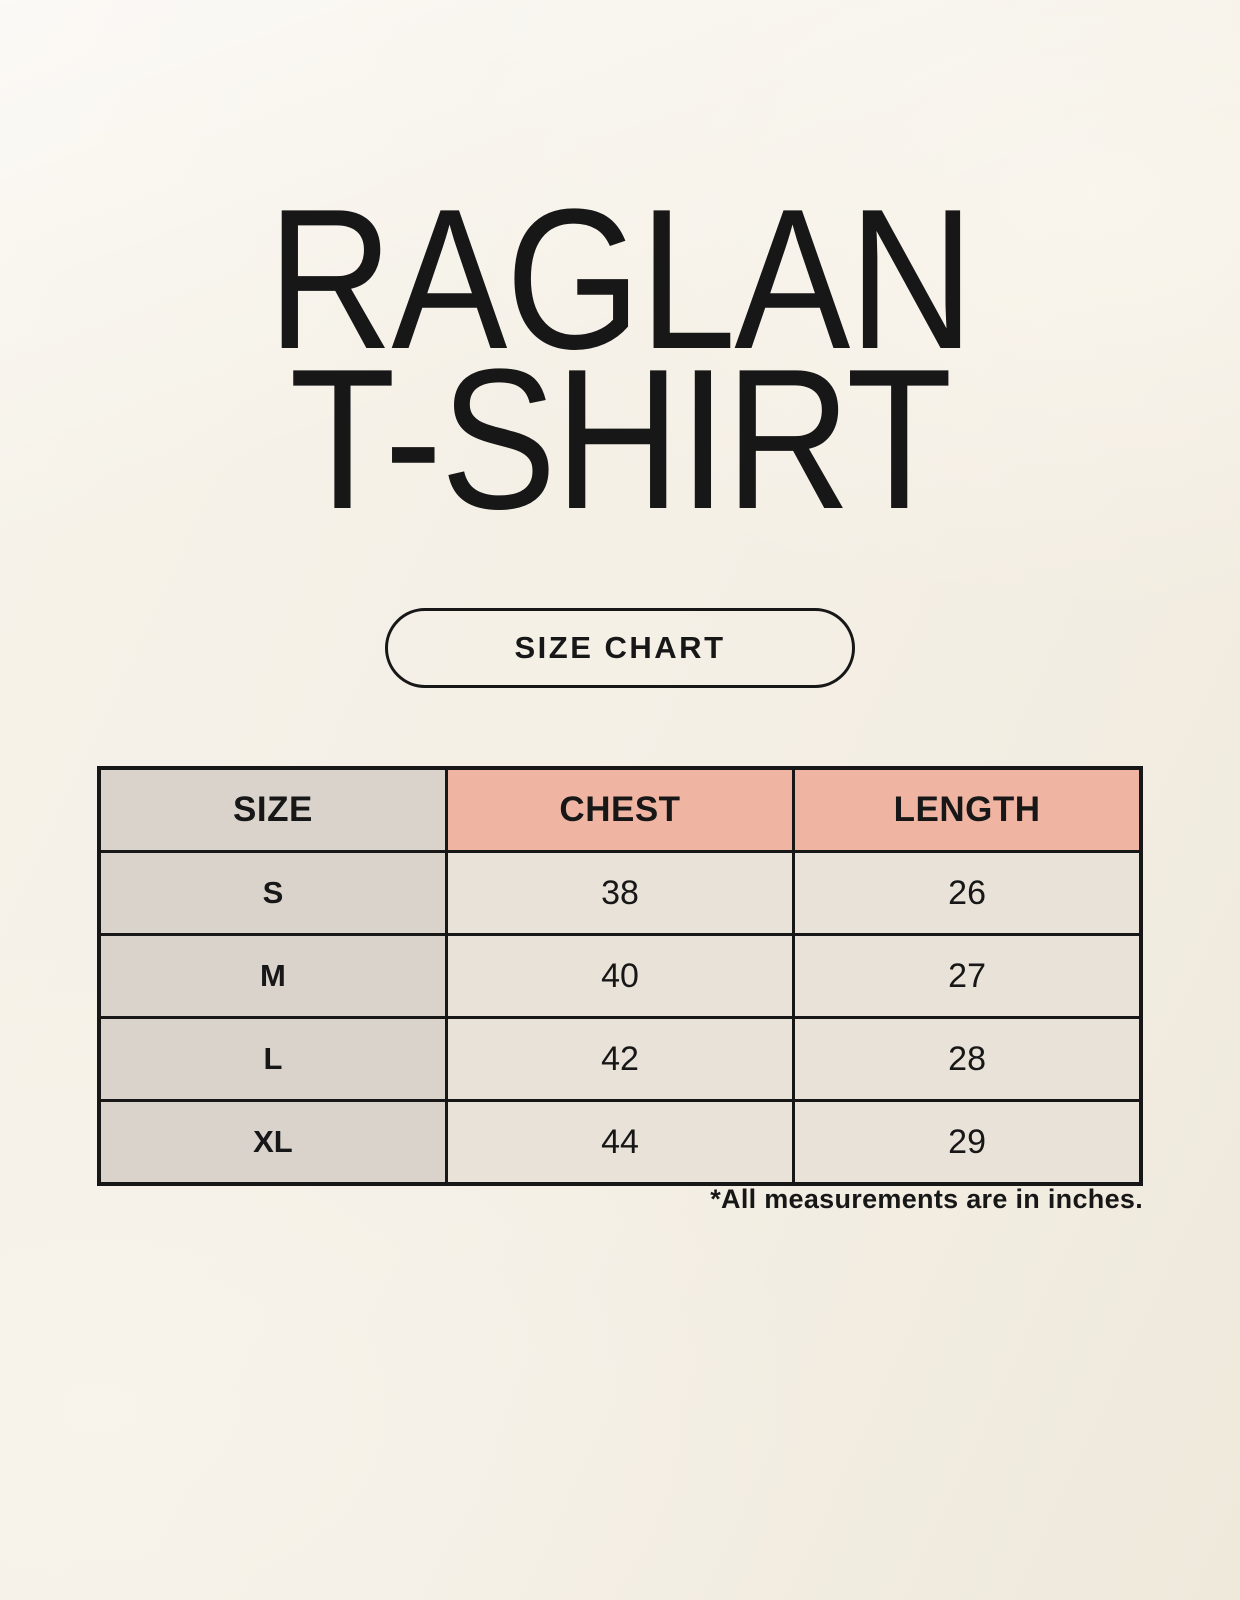 Image resolution: width=1240 pixels, height=1600 pixels. I want to click on header-row: SIZE CHEST LENGTH, so click(620, 809).